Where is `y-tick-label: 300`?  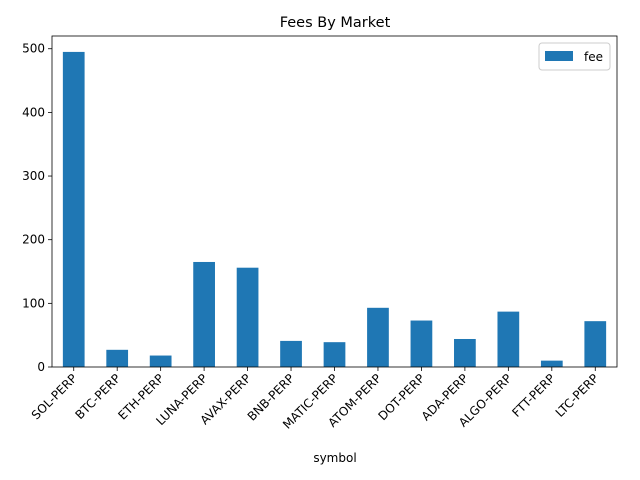
y-tick-label: 300 is located at coordinates (33, 176).